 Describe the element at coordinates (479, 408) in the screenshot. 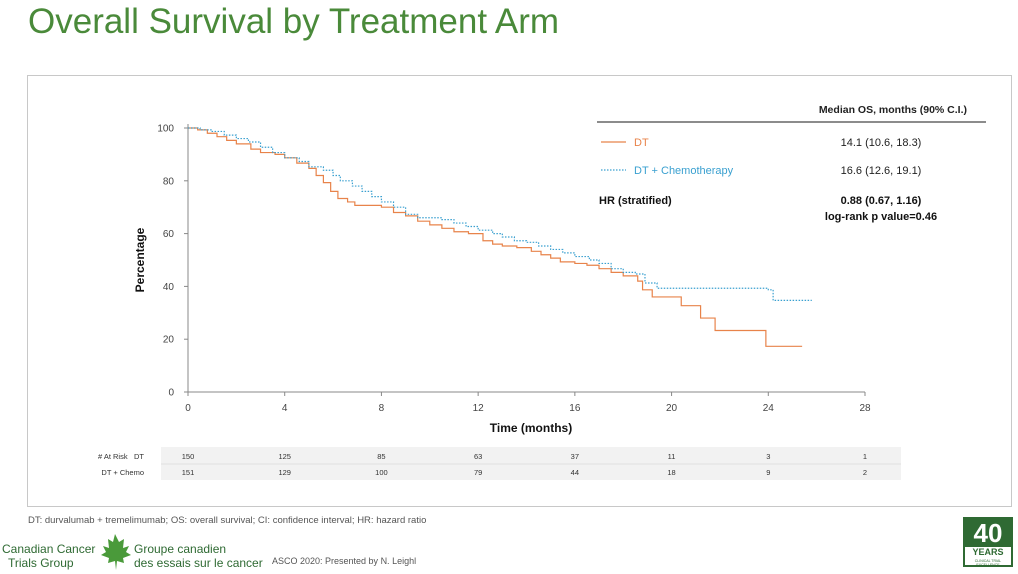

I see `x-tick-label: 12` at that location.